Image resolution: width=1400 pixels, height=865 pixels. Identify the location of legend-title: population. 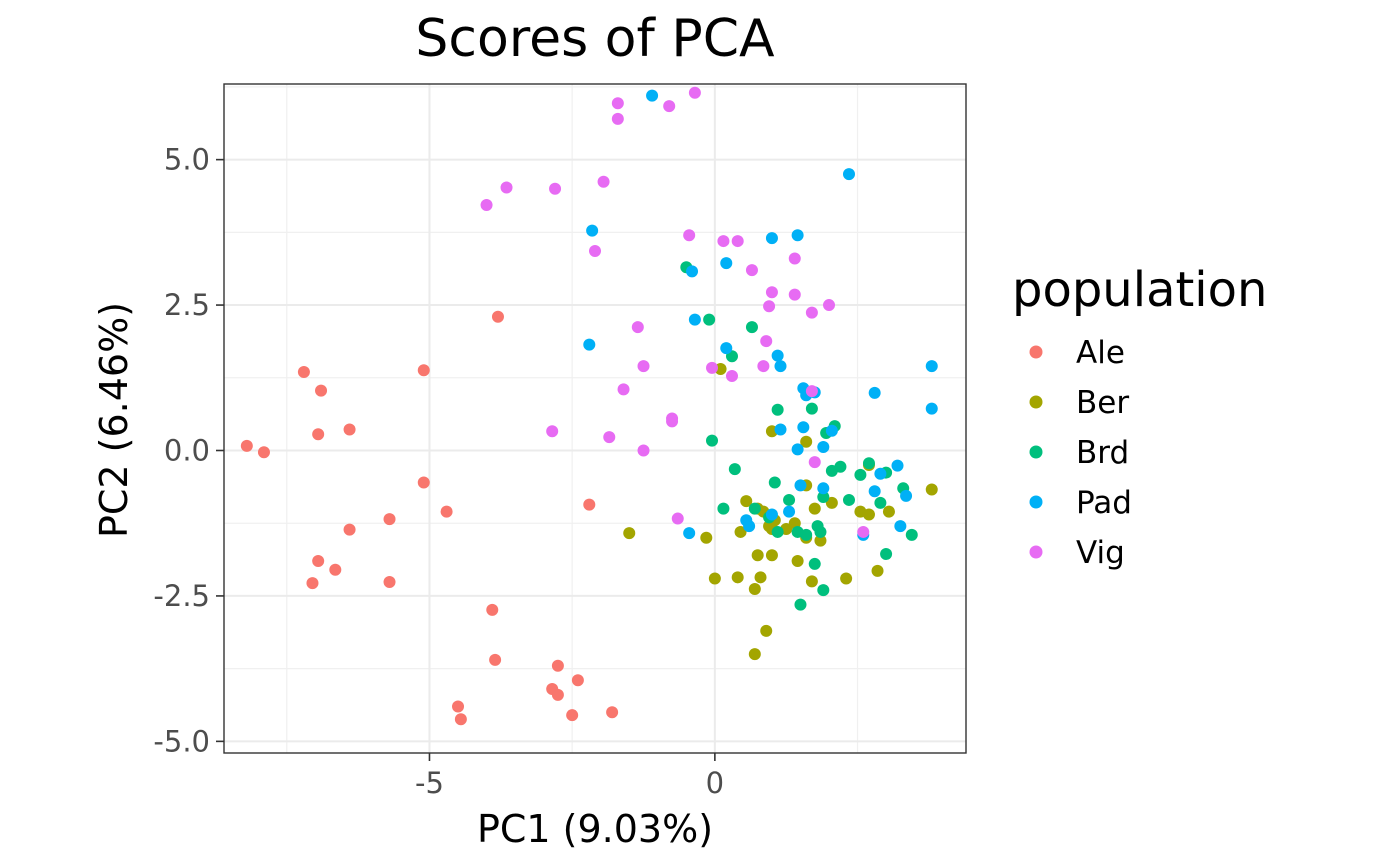
(1139, 290).